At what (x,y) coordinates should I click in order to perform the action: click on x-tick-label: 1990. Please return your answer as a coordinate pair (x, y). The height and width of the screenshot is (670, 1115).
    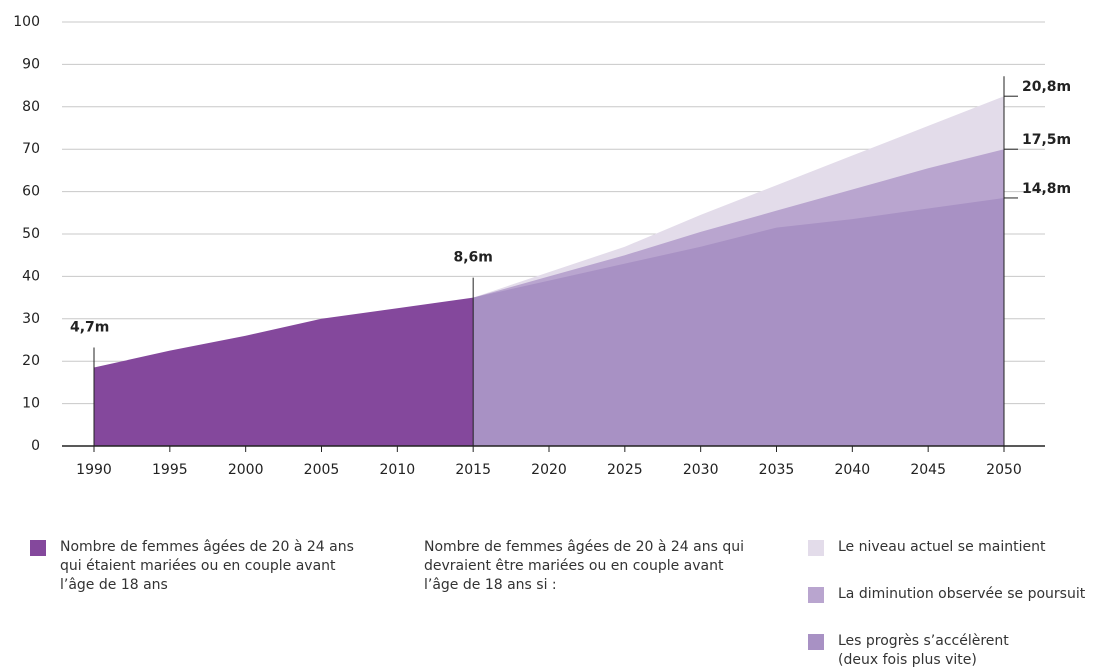
    Looking at the image, I should click on (94, 470).